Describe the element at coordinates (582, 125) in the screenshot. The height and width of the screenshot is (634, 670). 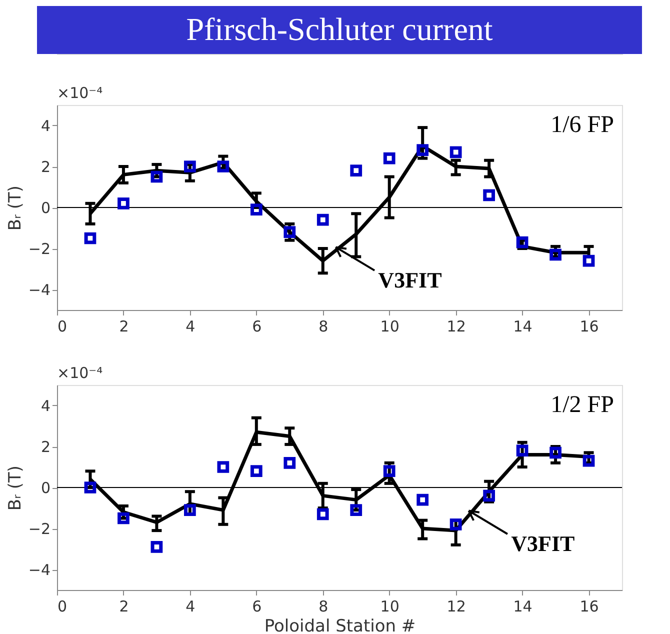
I see `annotation: 1/6 FP` at that location.